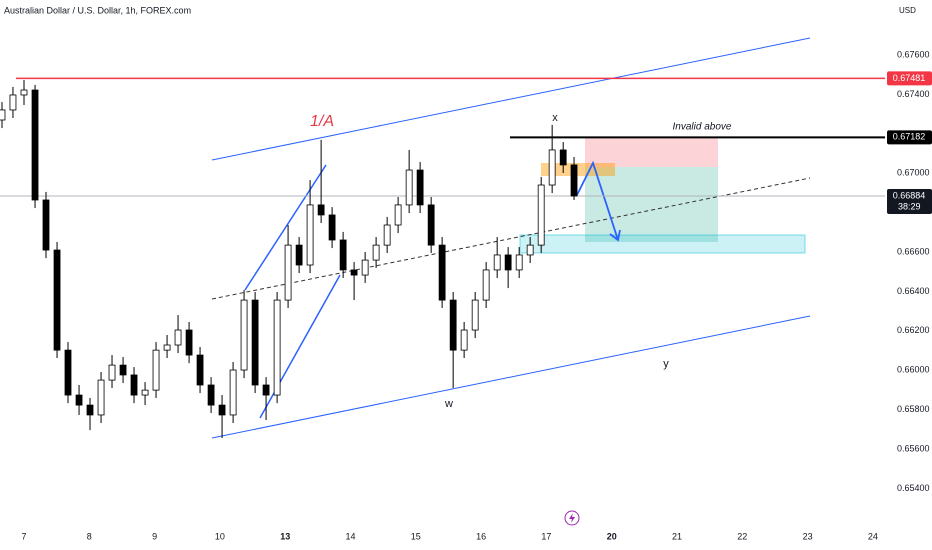 This screenshot has height=550, width=932. What do you see at coordinates (285, 227) in the screenshot?
I see `wedge-upper` at bounding box center [285, 227].